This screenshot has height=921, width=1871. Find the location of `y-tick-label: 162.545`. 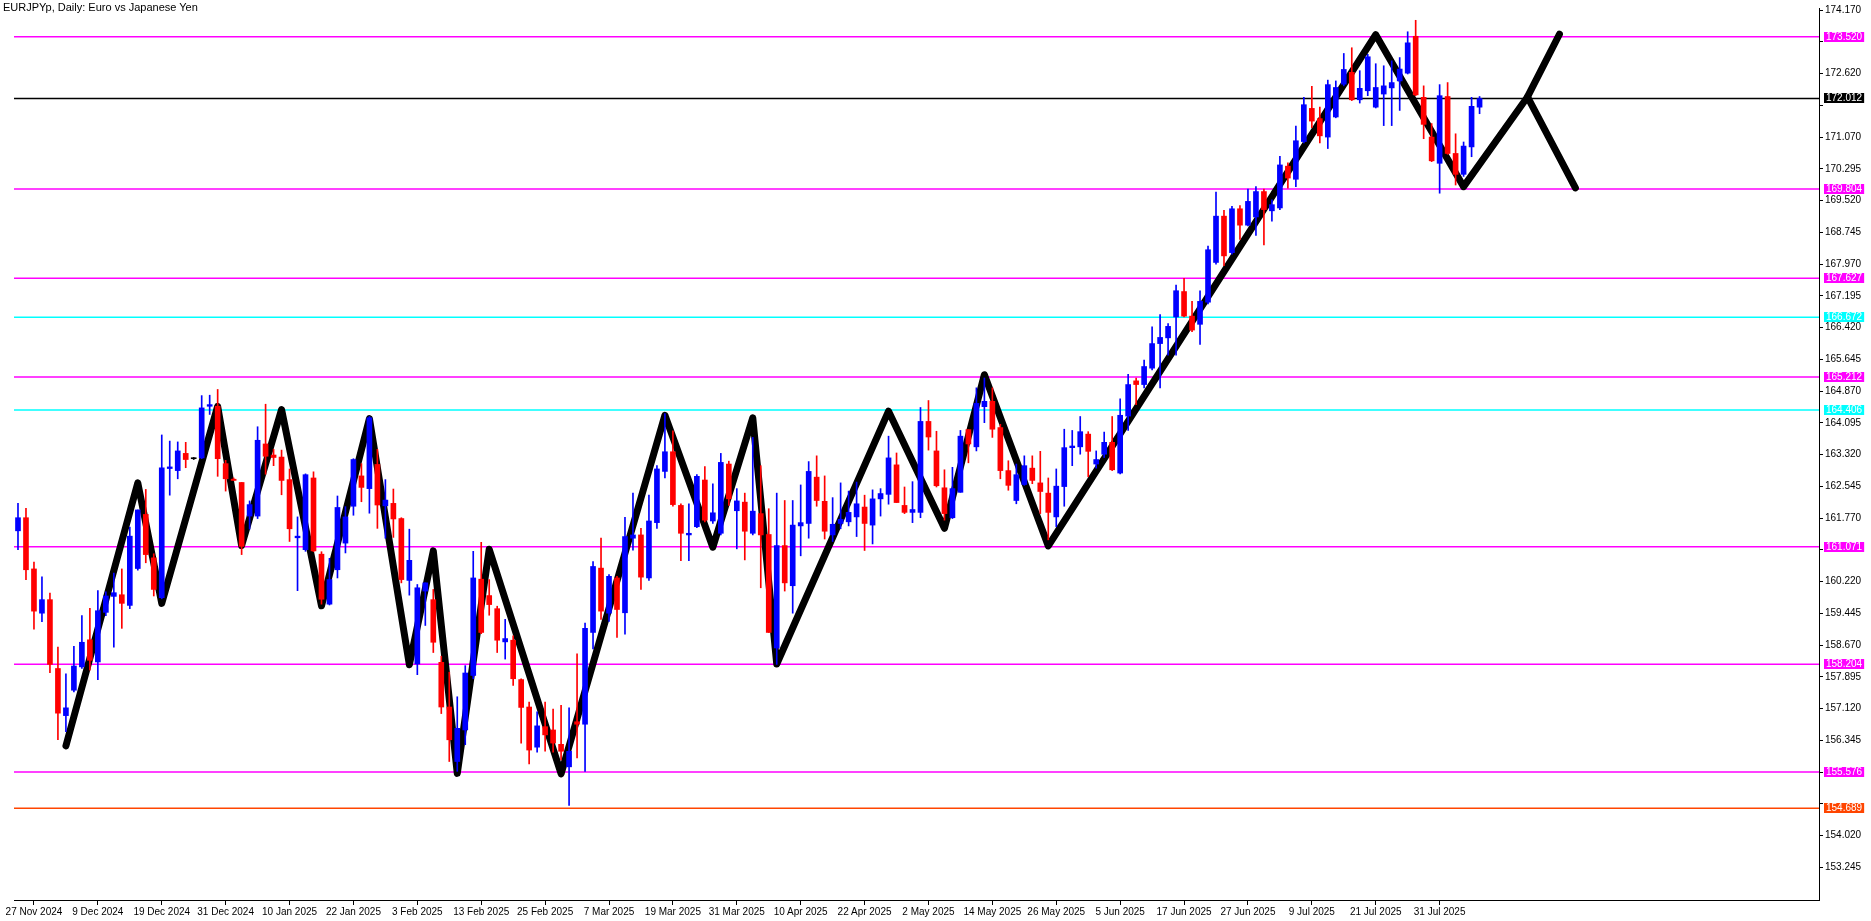

y-tick-label: 162.545 is located at coordinates (1843, 486).